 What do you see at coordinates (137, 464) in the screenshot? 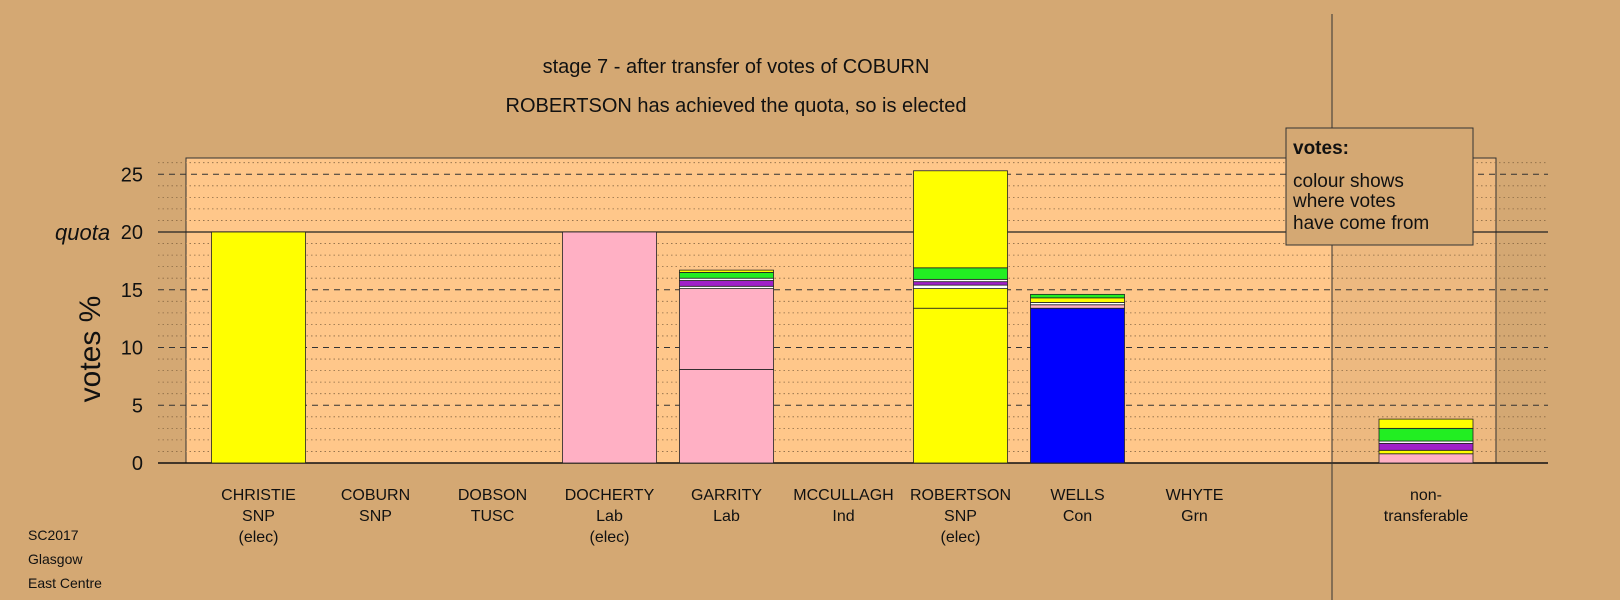
I see `y-tick-label: 0` at bounding box center [137, 464].